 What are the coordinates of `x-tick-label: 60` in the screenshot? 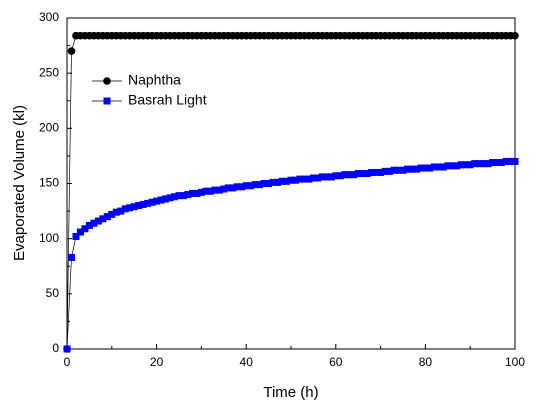 It's located at (336, 362).